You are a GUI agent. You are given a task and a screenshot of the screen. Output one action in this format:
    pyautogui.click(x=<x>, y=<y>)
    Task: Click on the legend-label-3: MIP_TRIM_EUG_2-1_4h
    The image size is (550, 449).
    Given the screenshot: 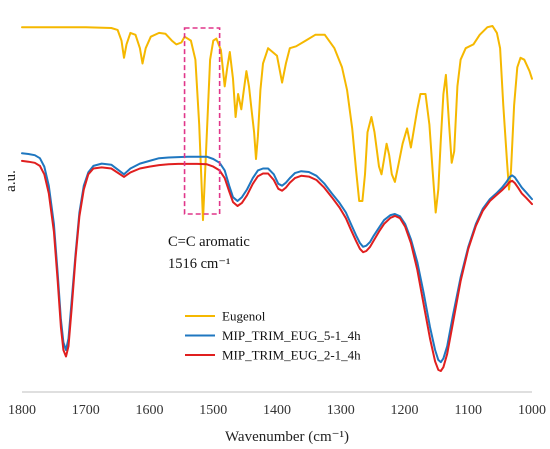 What is the action you would take?
    pyautogui.click(x=291, y=355)
    